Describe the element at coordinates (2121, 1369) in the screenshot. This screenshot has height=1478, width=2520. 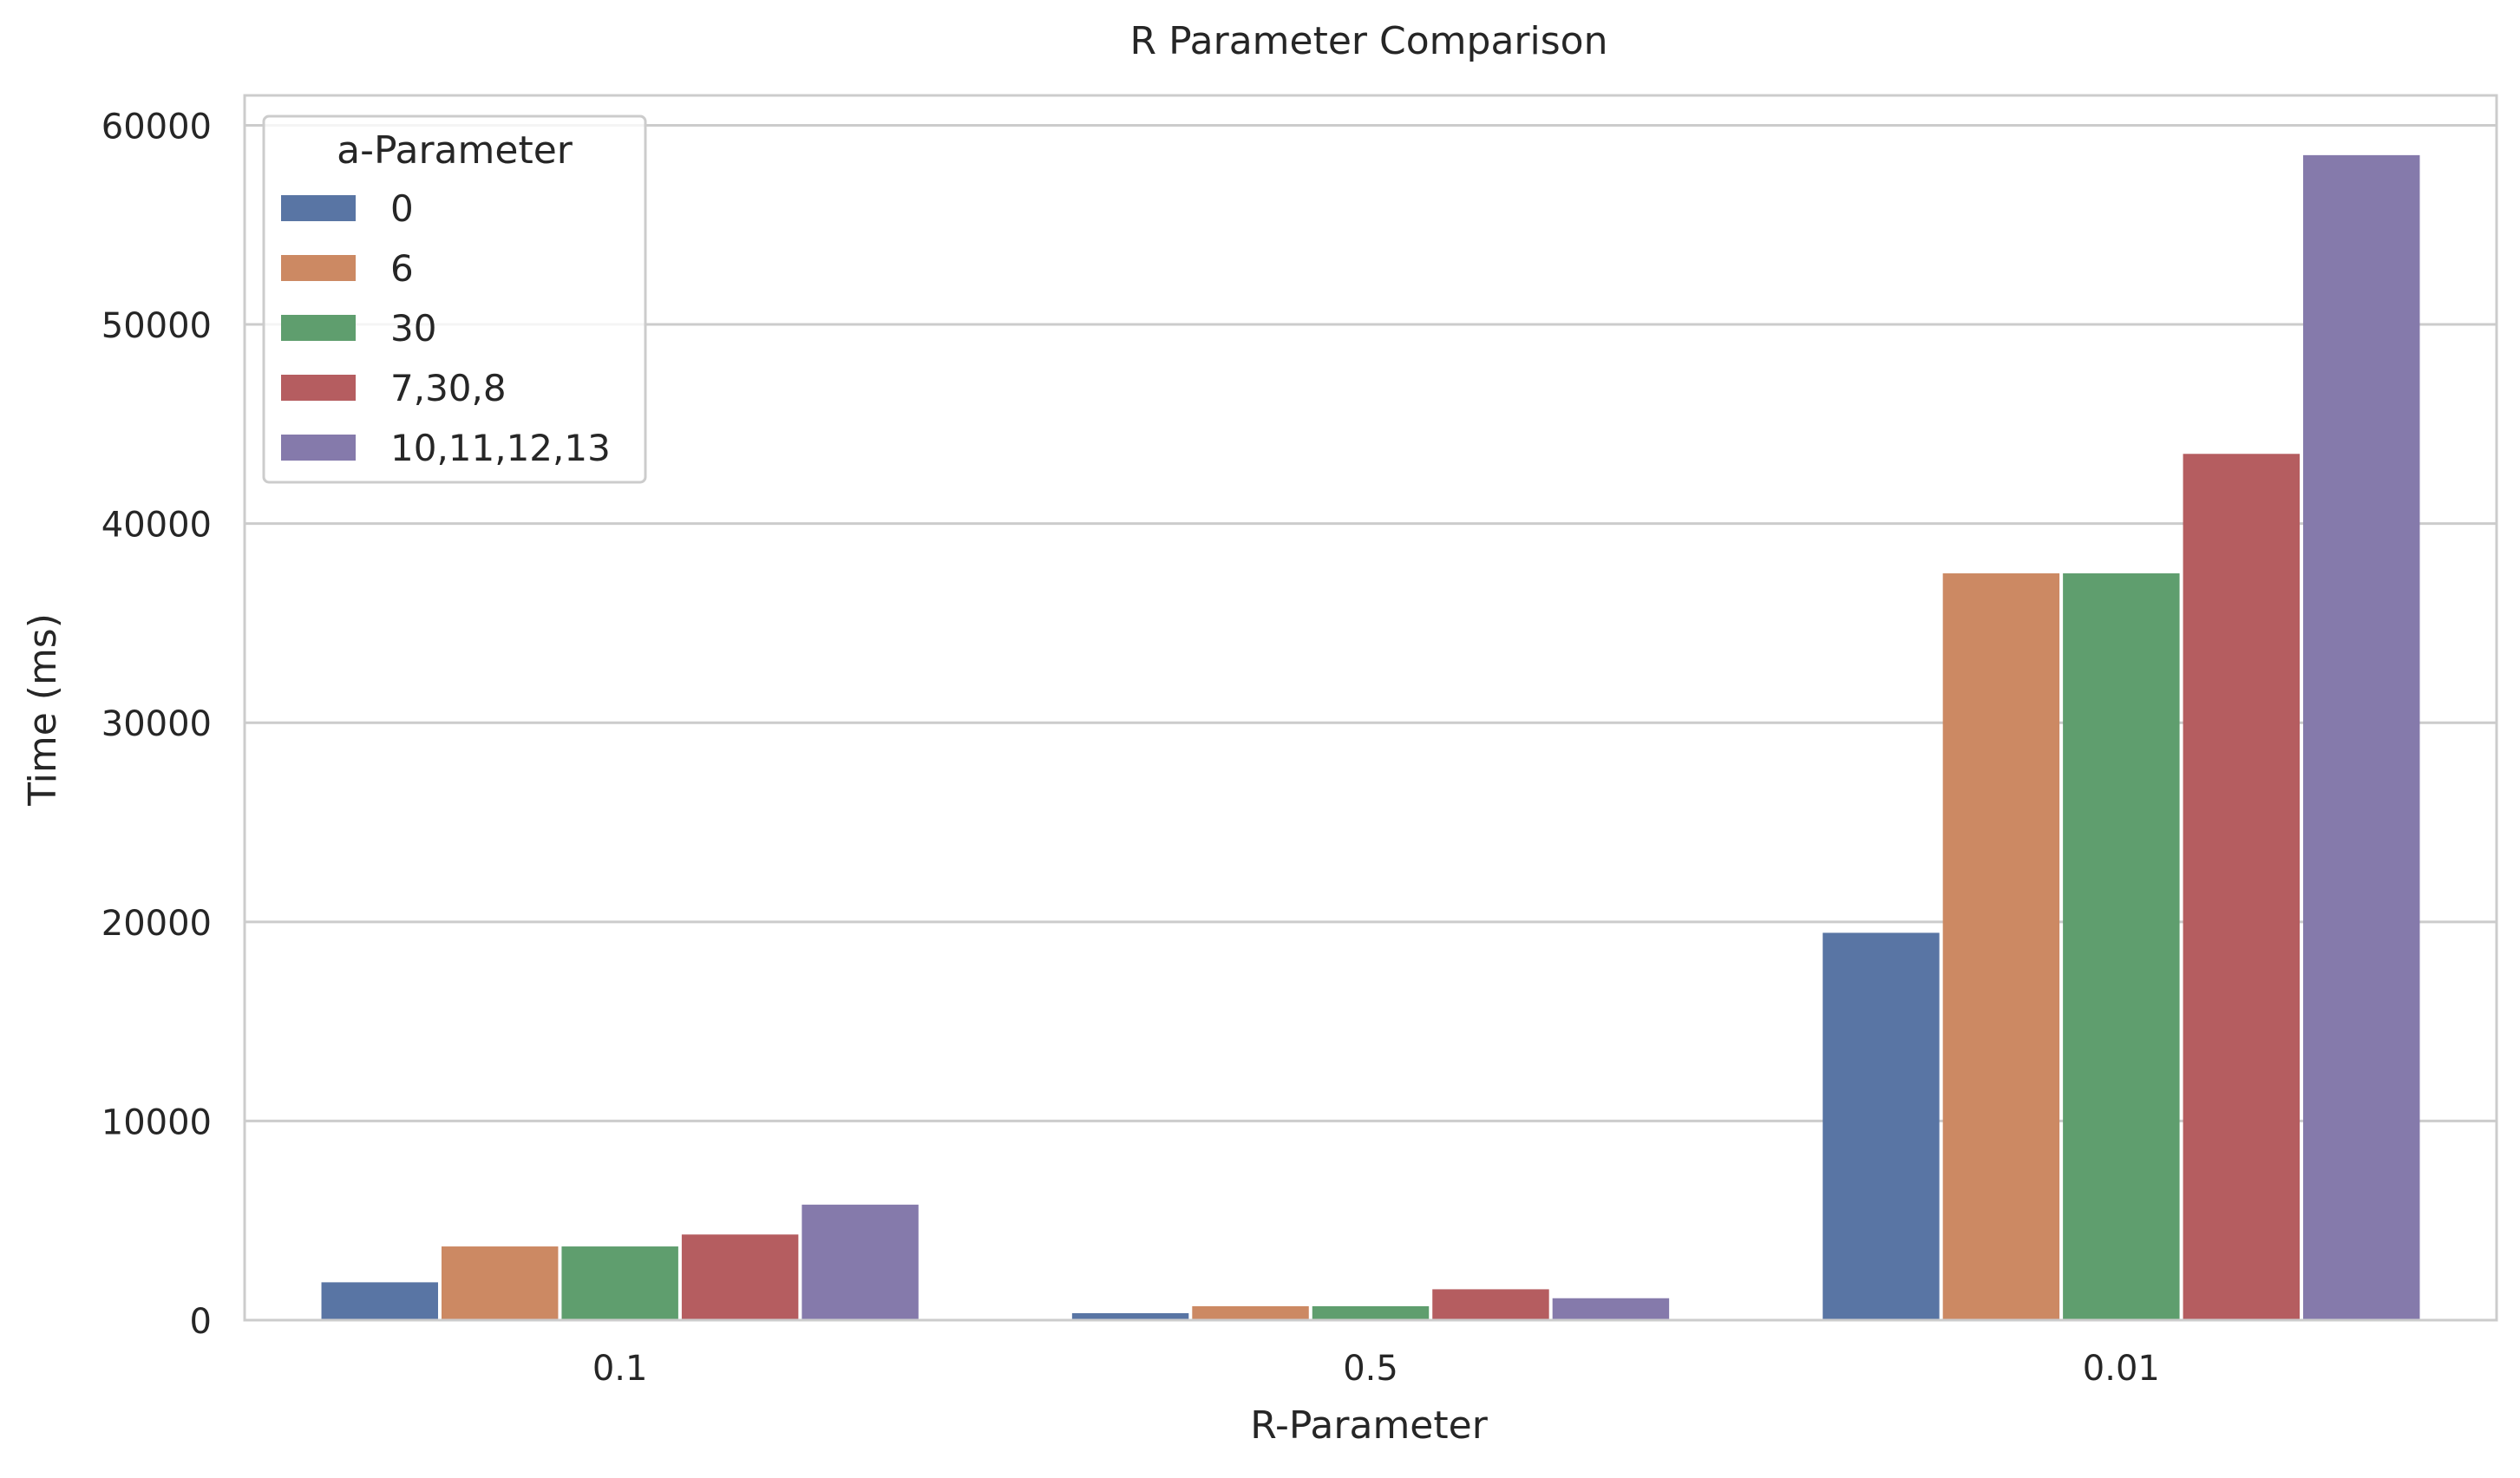
I see `x-tick-label: 0.01` at that location.